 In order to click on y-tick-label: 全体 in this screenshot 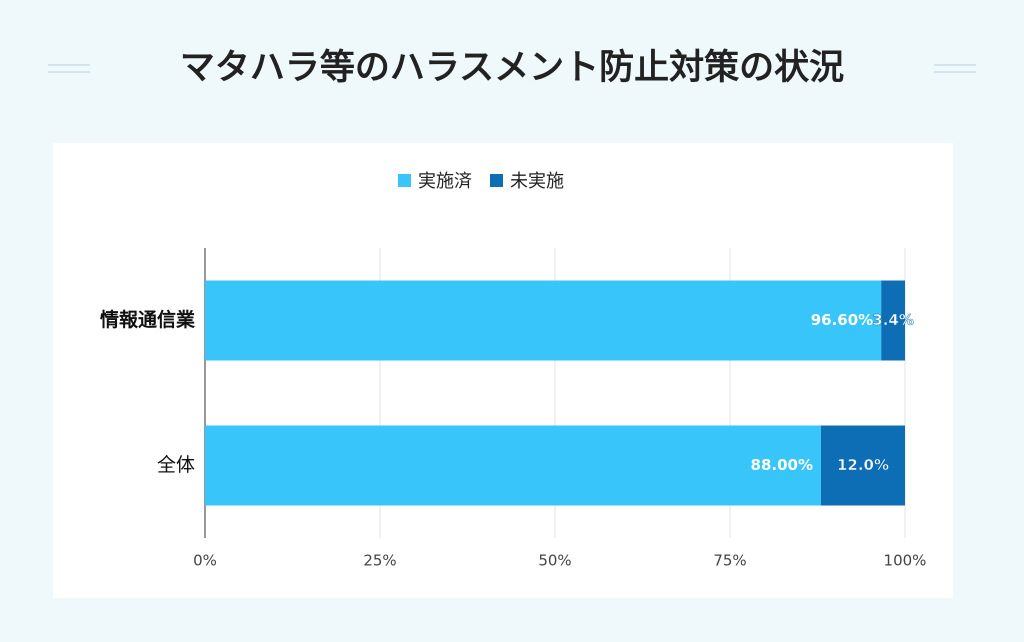, I will do `click(176, 465)`.